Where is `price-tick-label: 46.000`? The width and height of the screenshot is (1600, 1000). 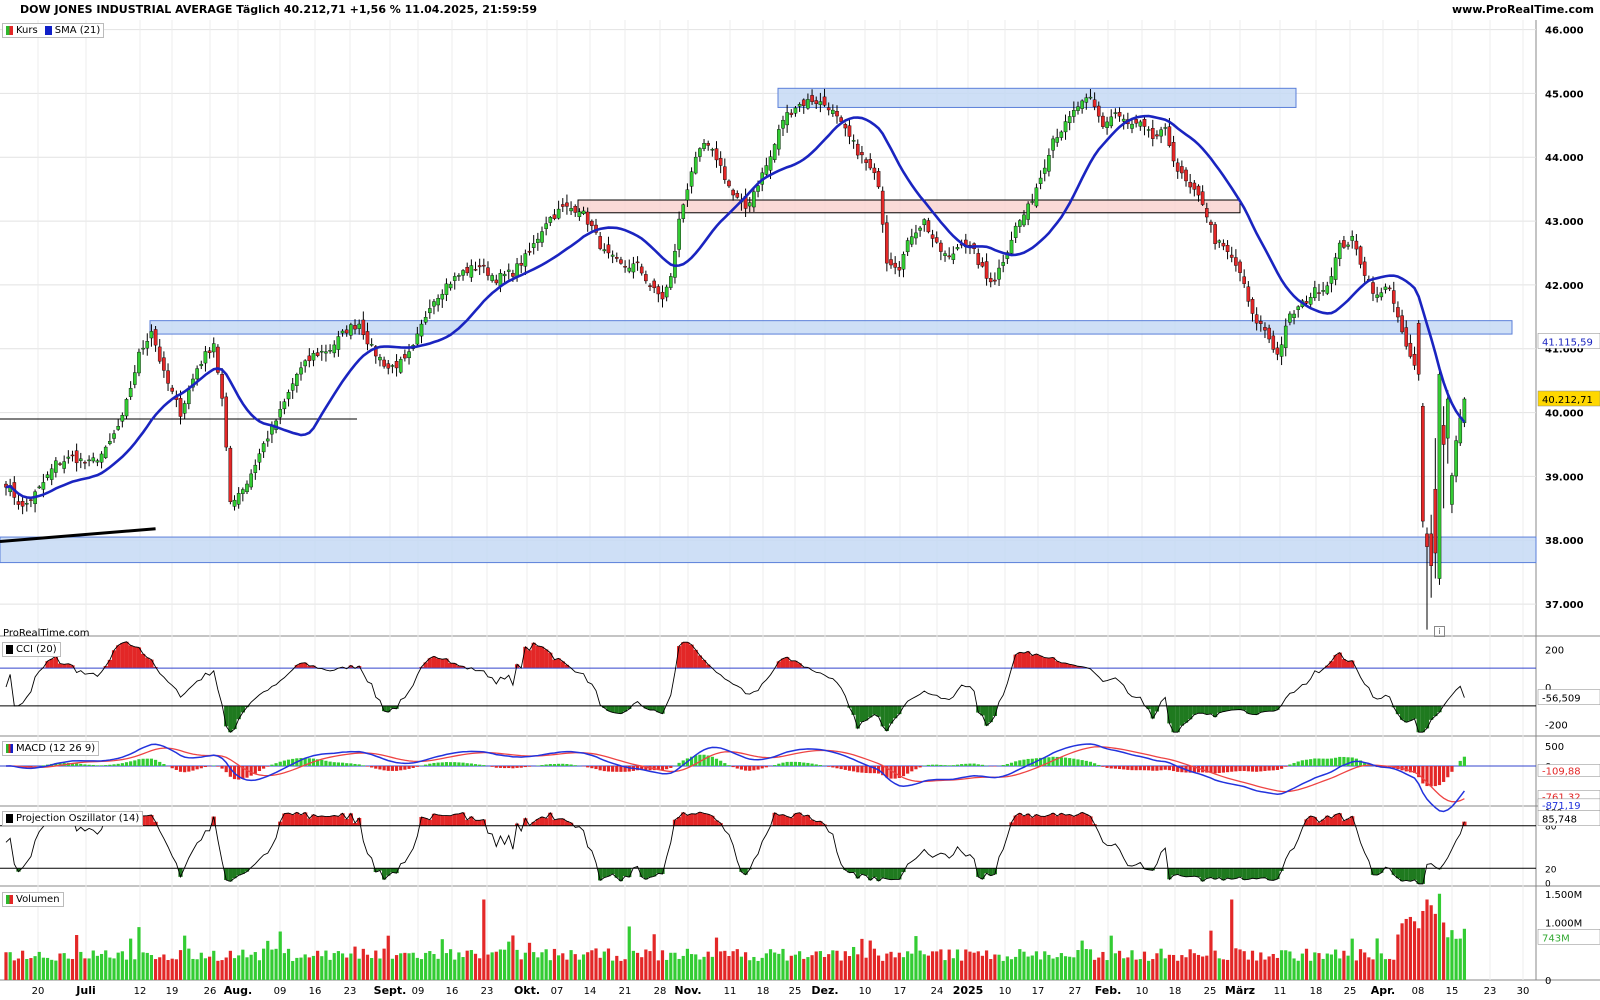
price-tick-label: 46.000 is located at coordinates (1564, 31).